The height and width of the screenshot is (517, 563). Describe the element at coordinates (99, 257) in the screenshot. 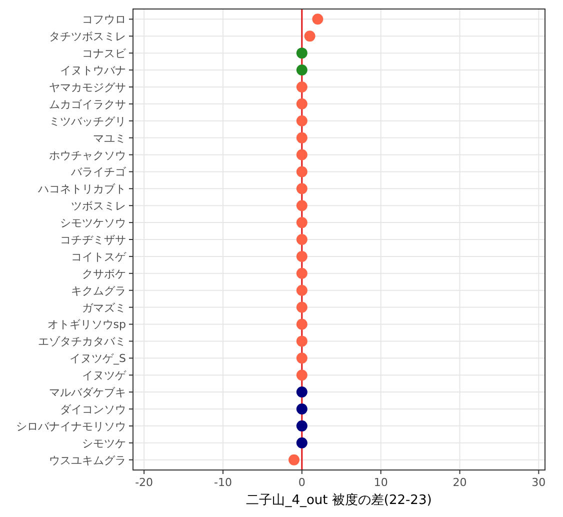

I see `y-tick-label: コイトスゲ` at that location.